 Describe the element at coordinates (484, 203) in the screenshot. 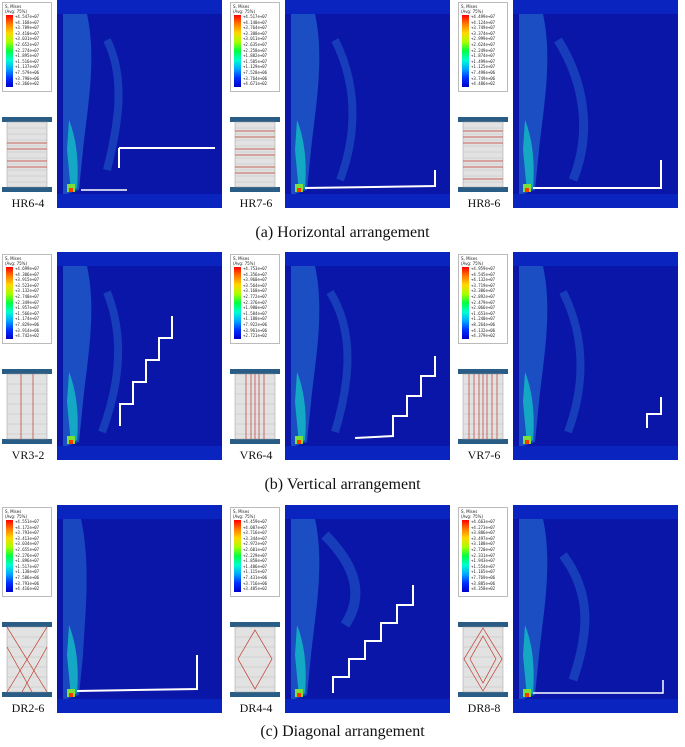

I see `specimen-label: HR8-6` at that location.